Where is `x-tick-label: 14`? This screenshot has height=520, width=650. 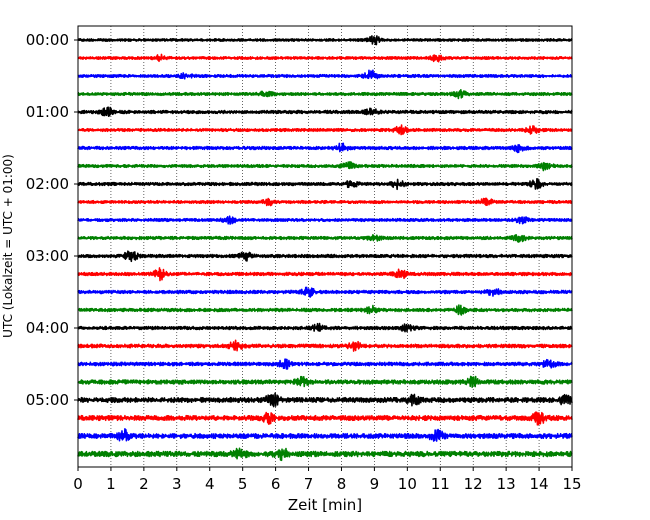 x-tick-label: 14 is located at coordinates (539, 484).